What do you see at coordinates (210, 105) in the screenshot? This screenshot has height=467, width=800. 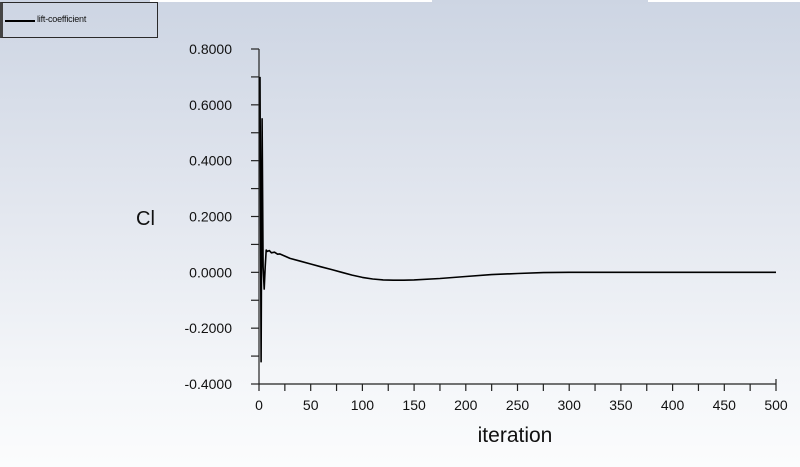 I see `y-tick-label: 0.6000` at bounding box center [210, 105].